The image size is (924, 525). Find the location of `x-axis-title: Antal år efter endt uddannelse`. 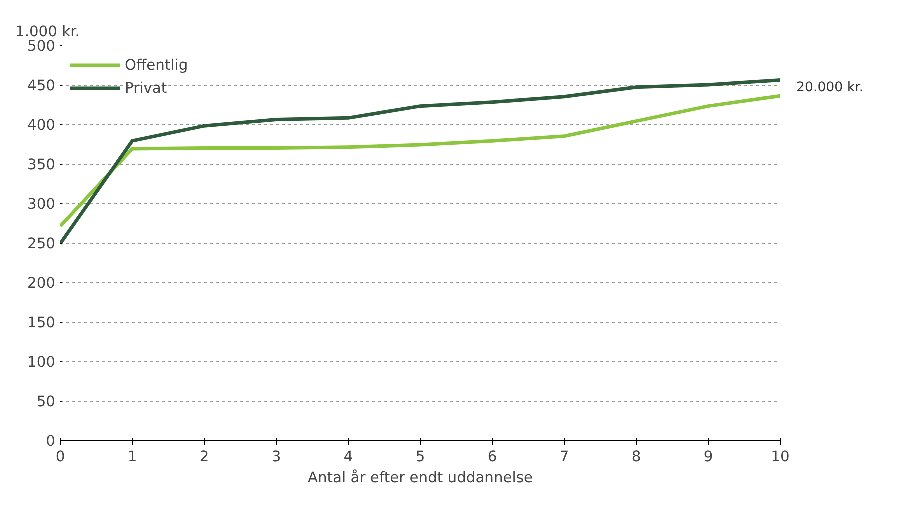

x-axis-title: Antal år efter endt uddannelse is located at coordinates (421, 478).